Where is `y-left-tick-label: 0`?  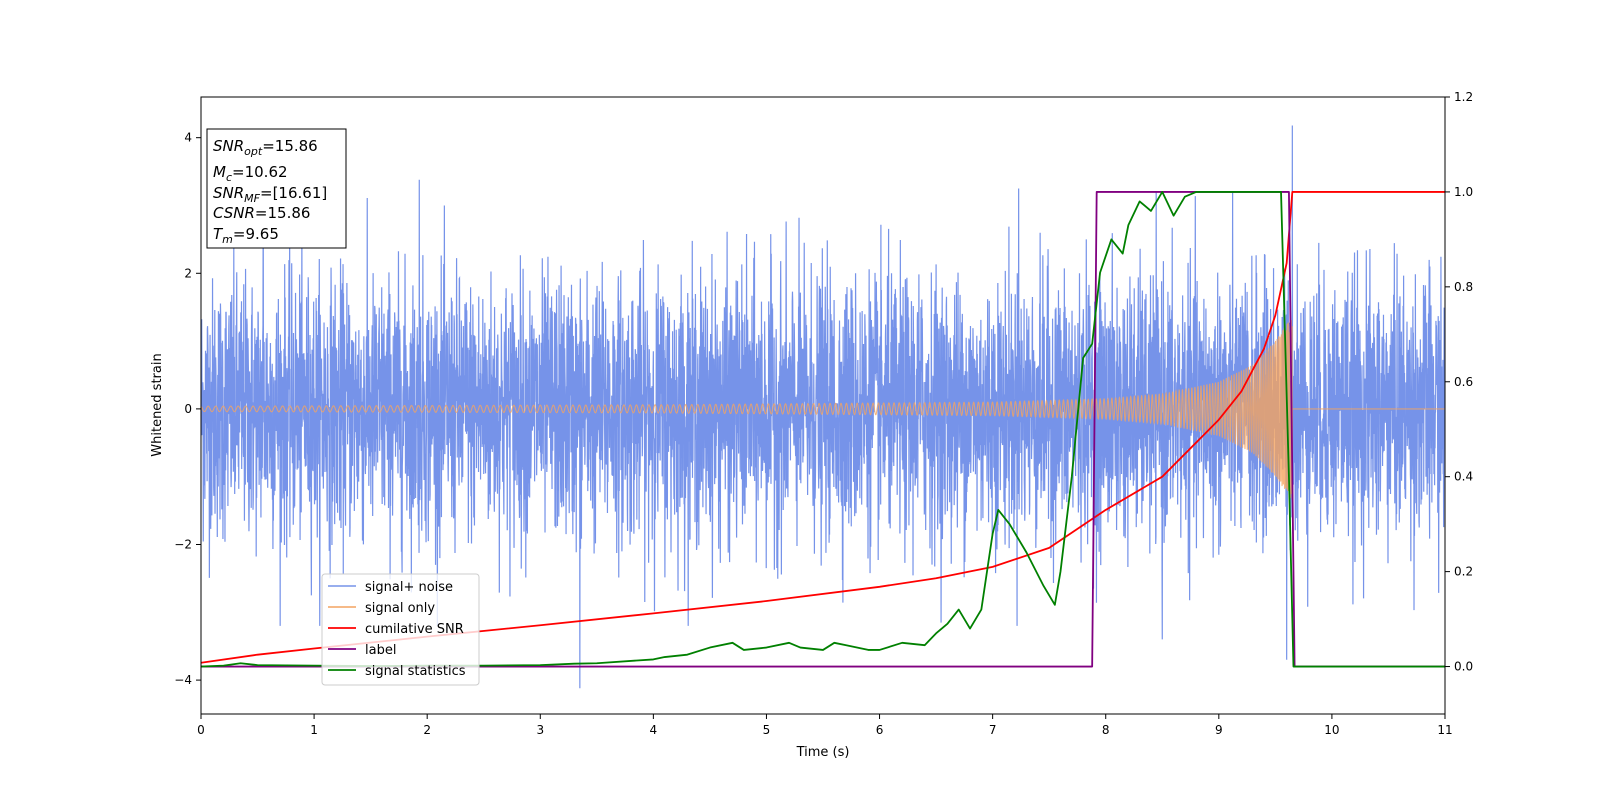
y-left-tick-label: 0 is located at coordinates (188, 409).